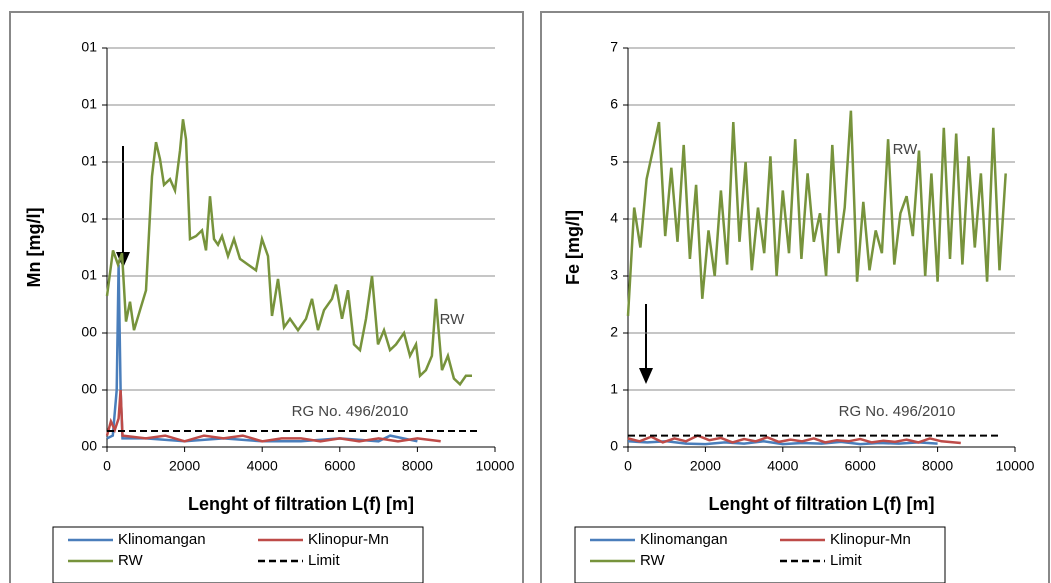 This screenshot has width=1051, height=583. What do you see at coordinates (614, 161) in the screenshot?
I see `y-tick-label: 5` at bounding box center [614, 161].